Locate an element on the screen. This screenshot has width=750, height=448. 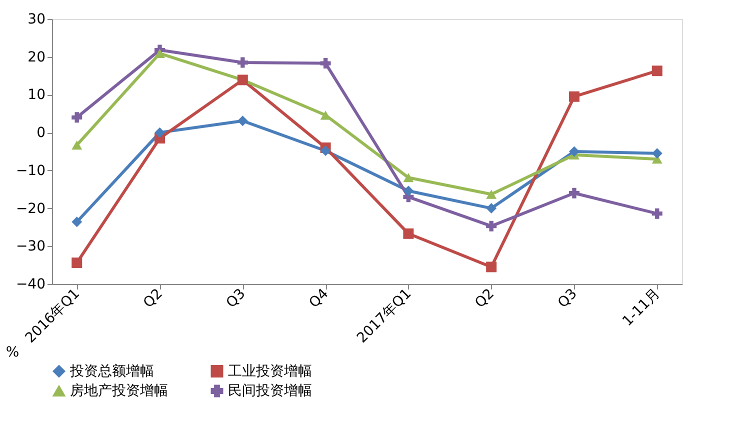
y-tick-label: −20 is located at coordinates (31, 208).